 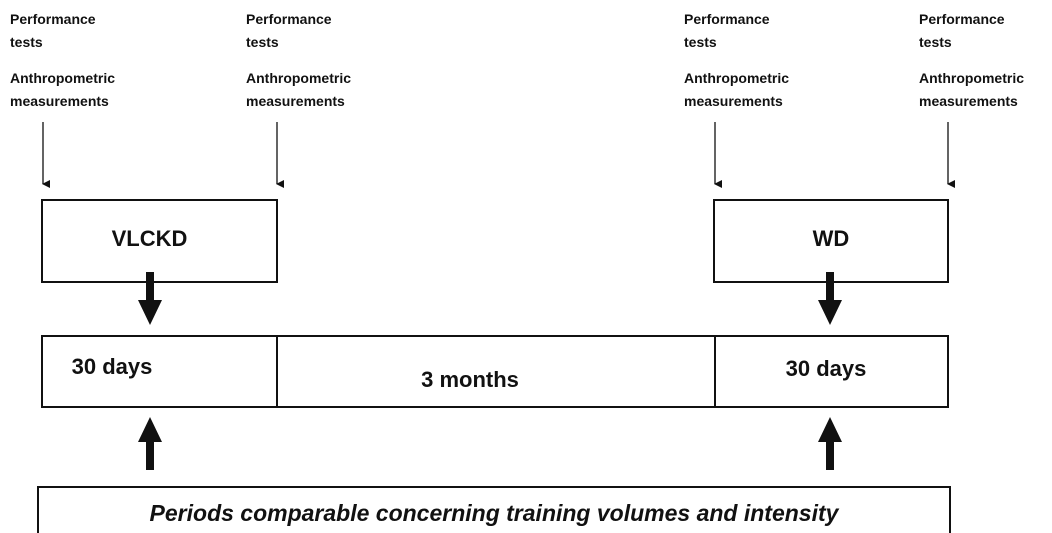 I want to click on timeline-box, so click(x=495, y=371).